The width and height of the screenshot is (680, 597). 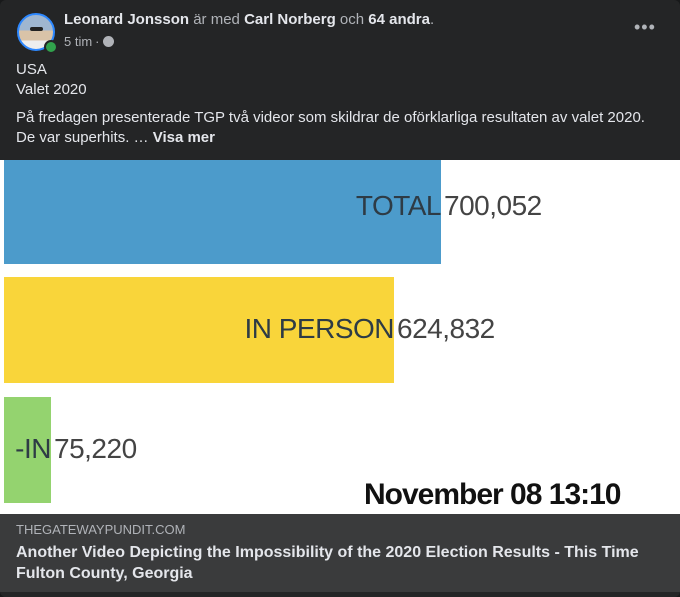 I want to click on image-timestamp: November 08 13:10, so click(x=492, y=494).